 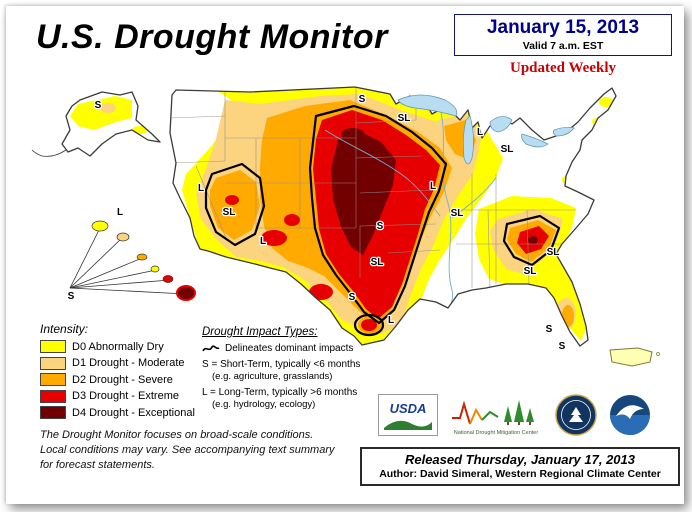 I want to click on long-term-definition: L = Long-Term, typically >6 months, so click(x=280, y=392).